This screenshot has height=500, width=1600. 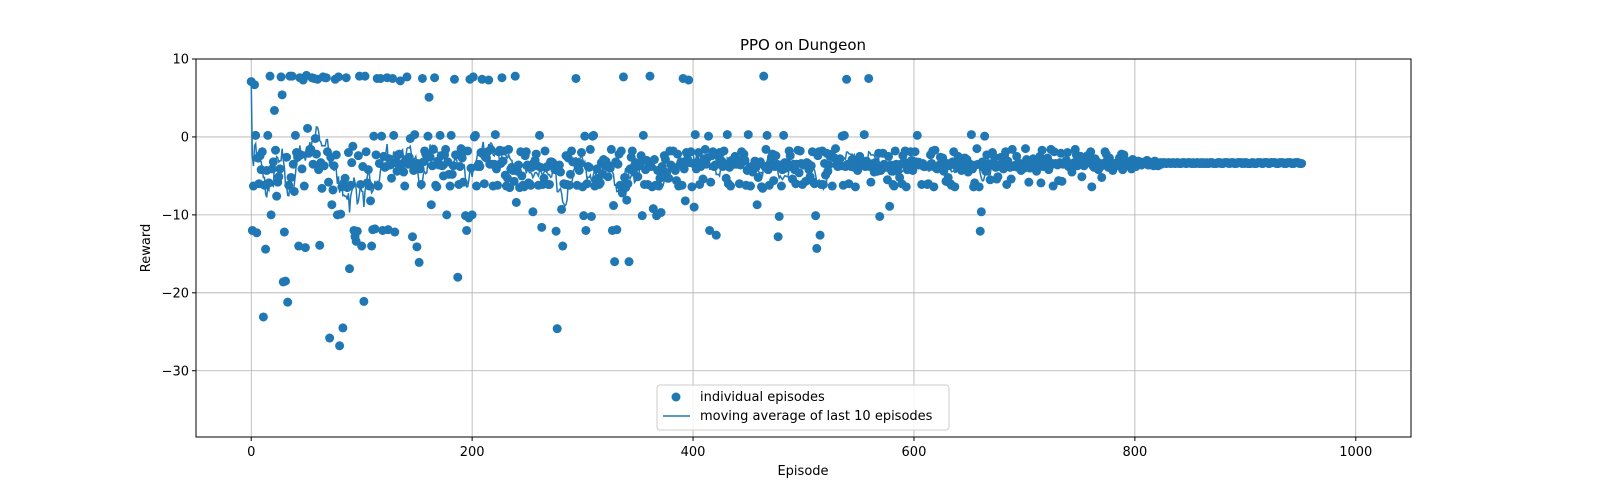 I want to click on y-tick-label: −20, so click(x=175, y=293).